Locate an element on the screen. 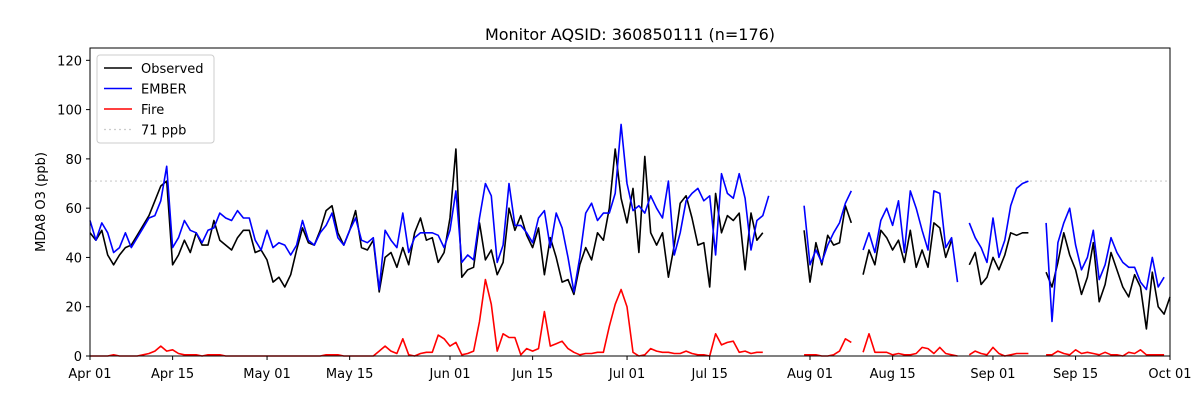 The image size is (1200, 400). chart-title: Monitor AQSID: 360850111 (n=176) is located at coordinates (630, 34).